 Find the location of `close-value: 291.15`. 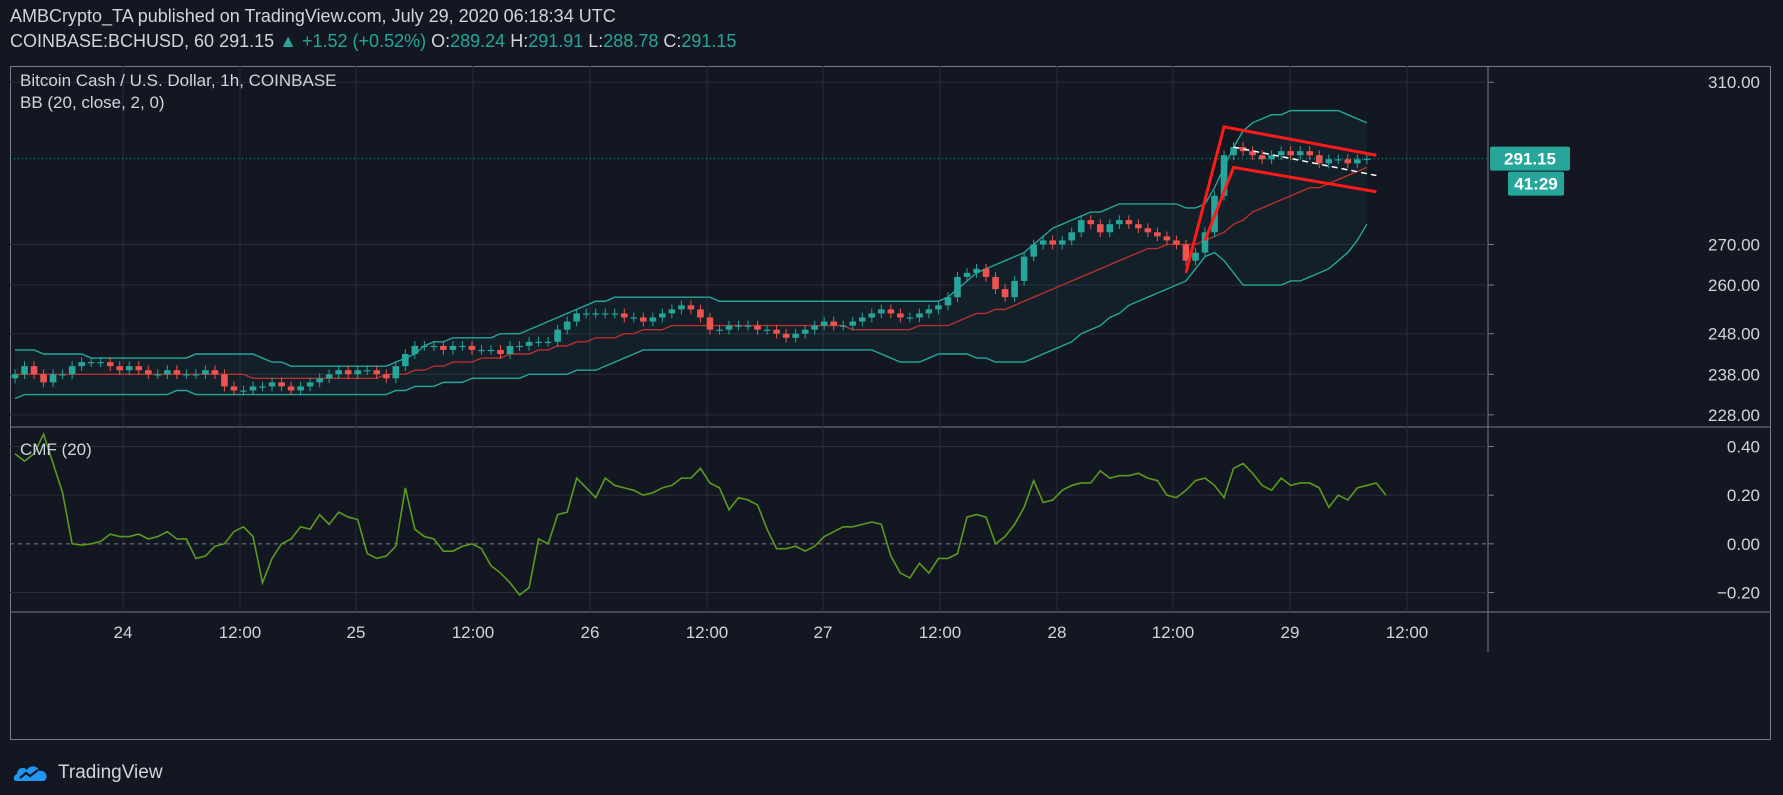

close-value: 291.15 is located at coordinates (709, 41).